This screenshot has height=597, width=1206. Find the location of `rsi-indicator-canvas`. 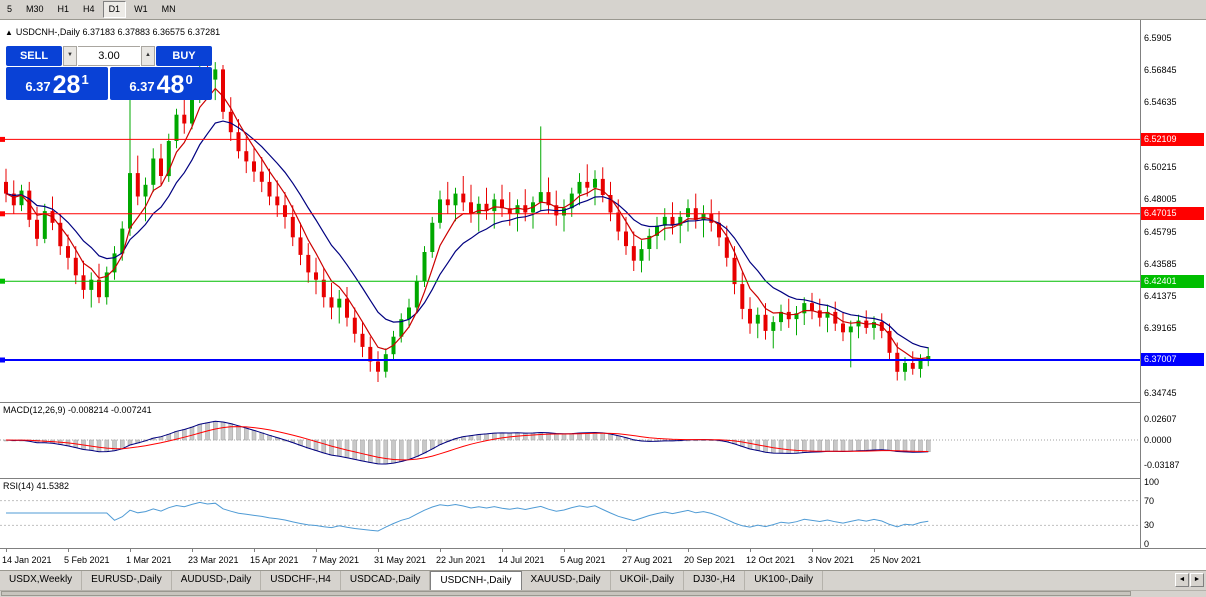

rsi-indicator-canvas is located at coordinates (570, 513).